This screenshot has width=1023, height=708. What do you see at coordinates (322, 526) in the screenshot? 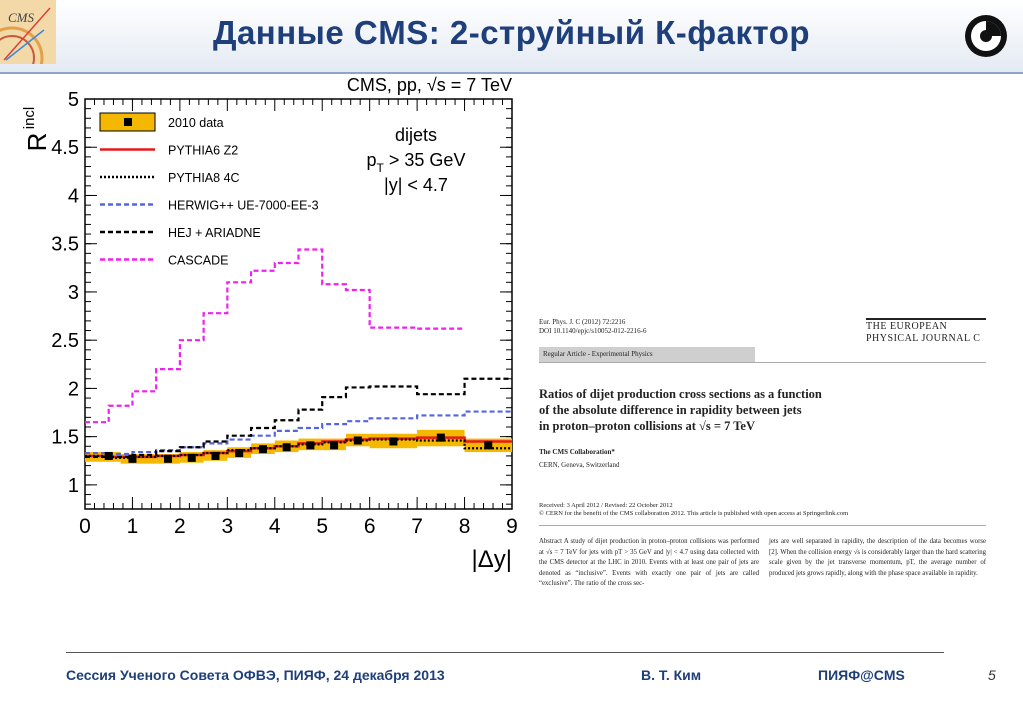
I see `x-tick-label: 5` at bounding box center [322, 526].